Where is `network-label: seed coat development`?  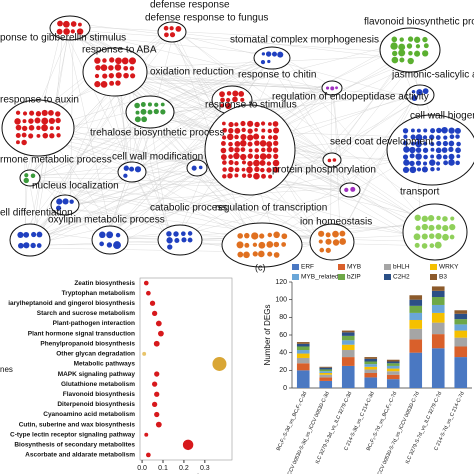
network-label: seed coat development is located at coordinates (382, 142).